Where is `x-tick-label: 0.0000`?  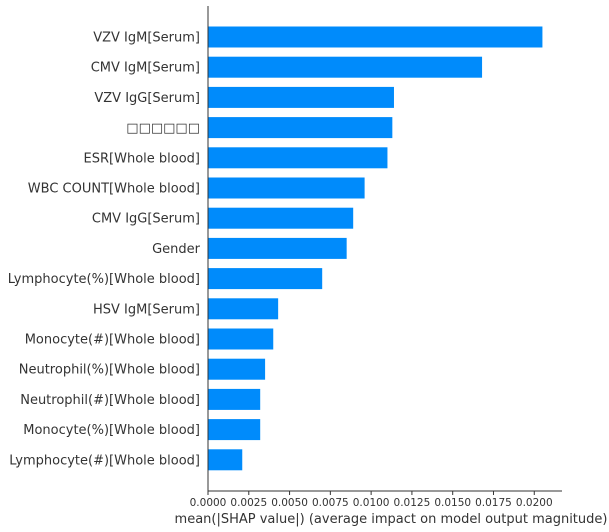
x-tick-label: 0.0000 is located at coordinates (208, 503).